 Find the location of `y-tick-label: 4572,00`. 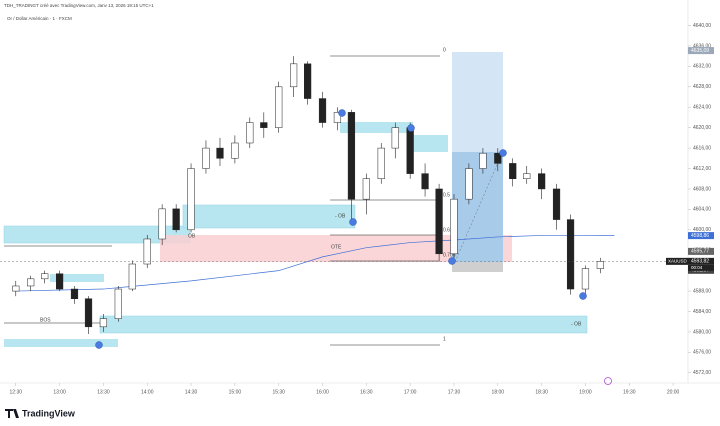

y-tick-label: 4572,00 is located at coordinates (702, 373).